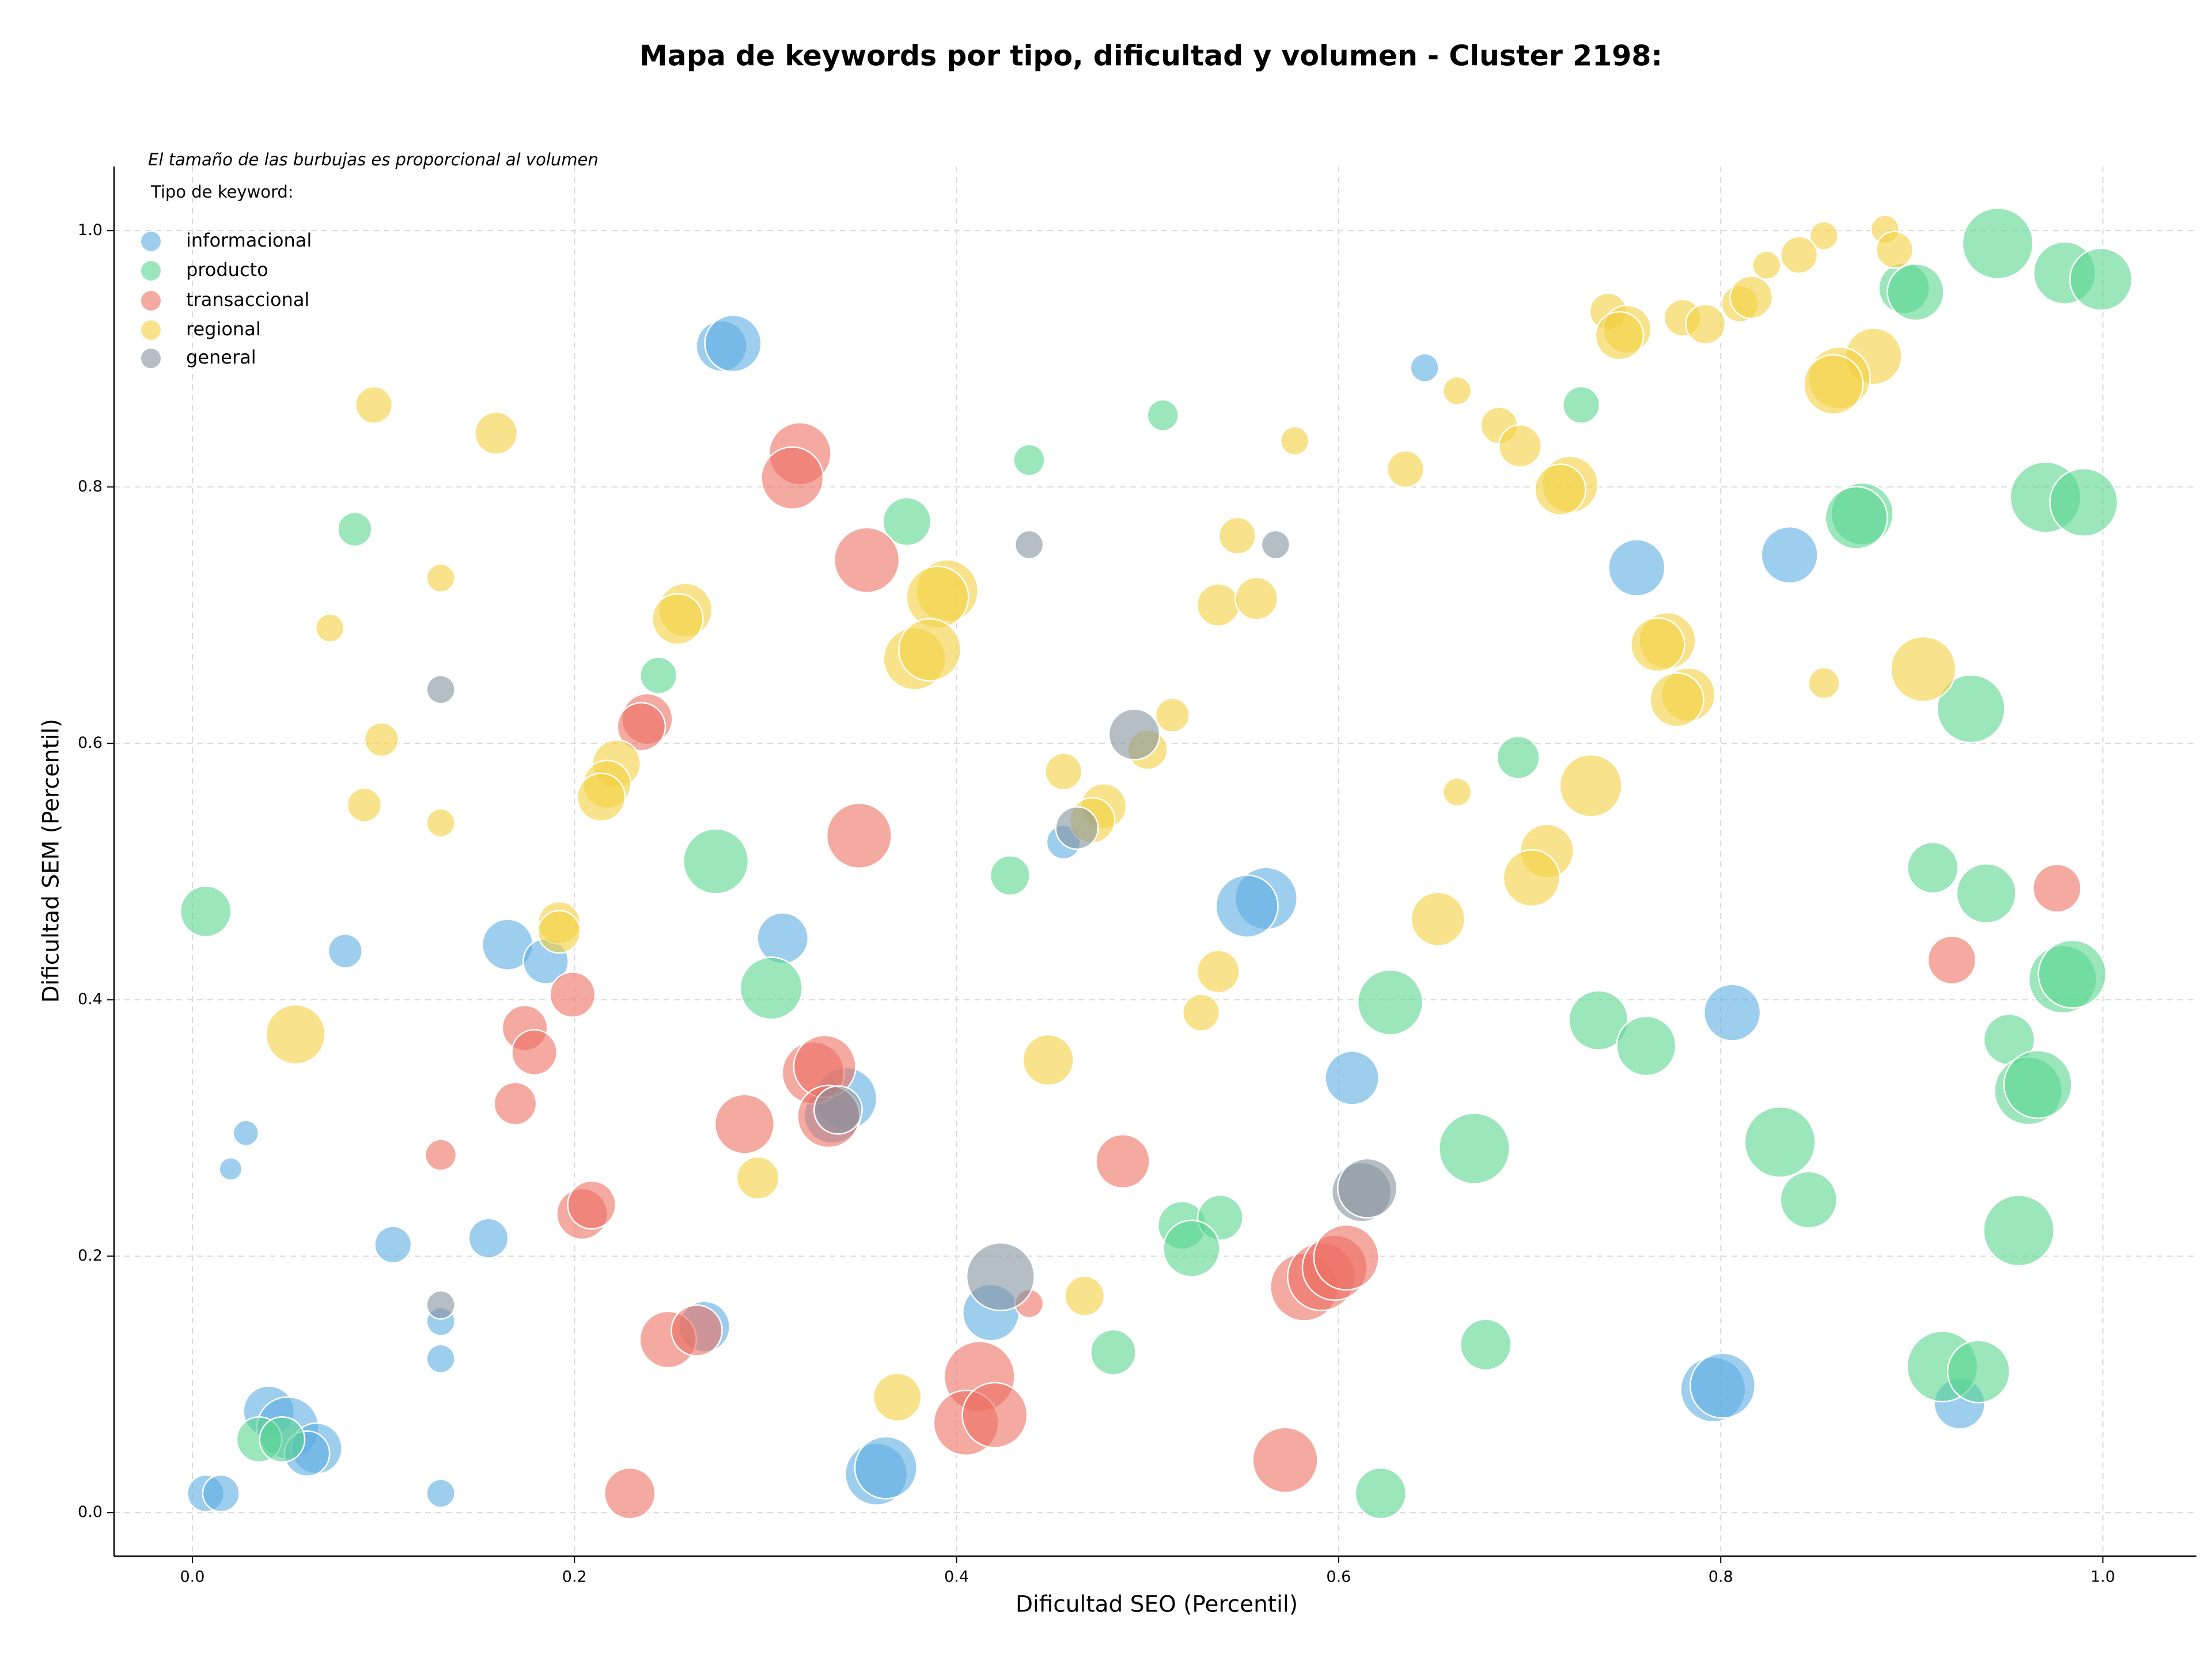  What do you see at coordinates (90, 230) in the screenshot?
I see `y-tick-label: 1.0` at bounding box center [90, 230].